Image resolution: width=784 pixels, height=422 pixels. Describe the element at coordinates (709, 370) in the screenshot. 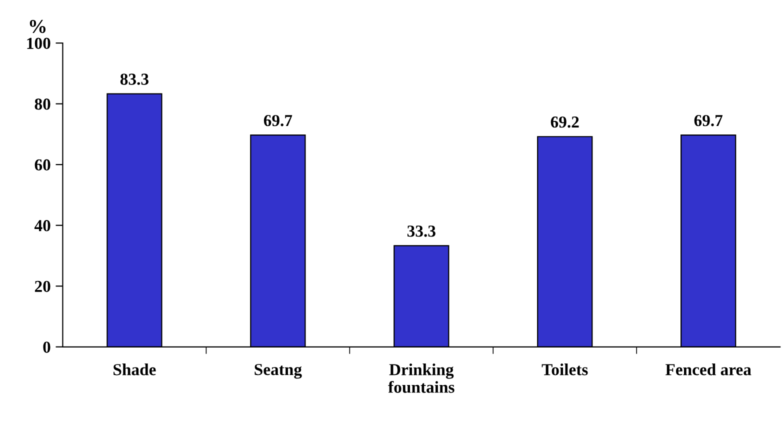

I see `x-tick-label: Fenced area` at that location.